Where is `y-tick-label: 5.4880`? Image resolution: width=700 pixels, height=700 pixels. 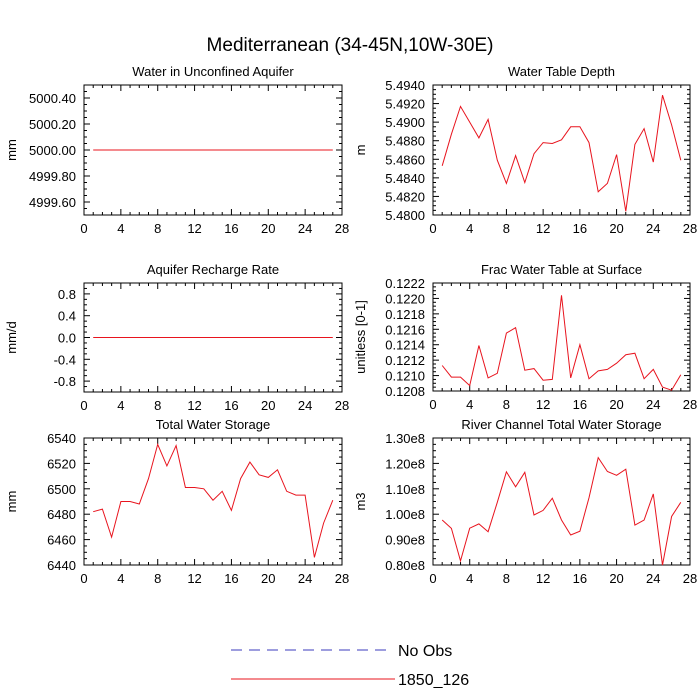 y-tick-label: 5.4880 is located at coordinates (405, 141).